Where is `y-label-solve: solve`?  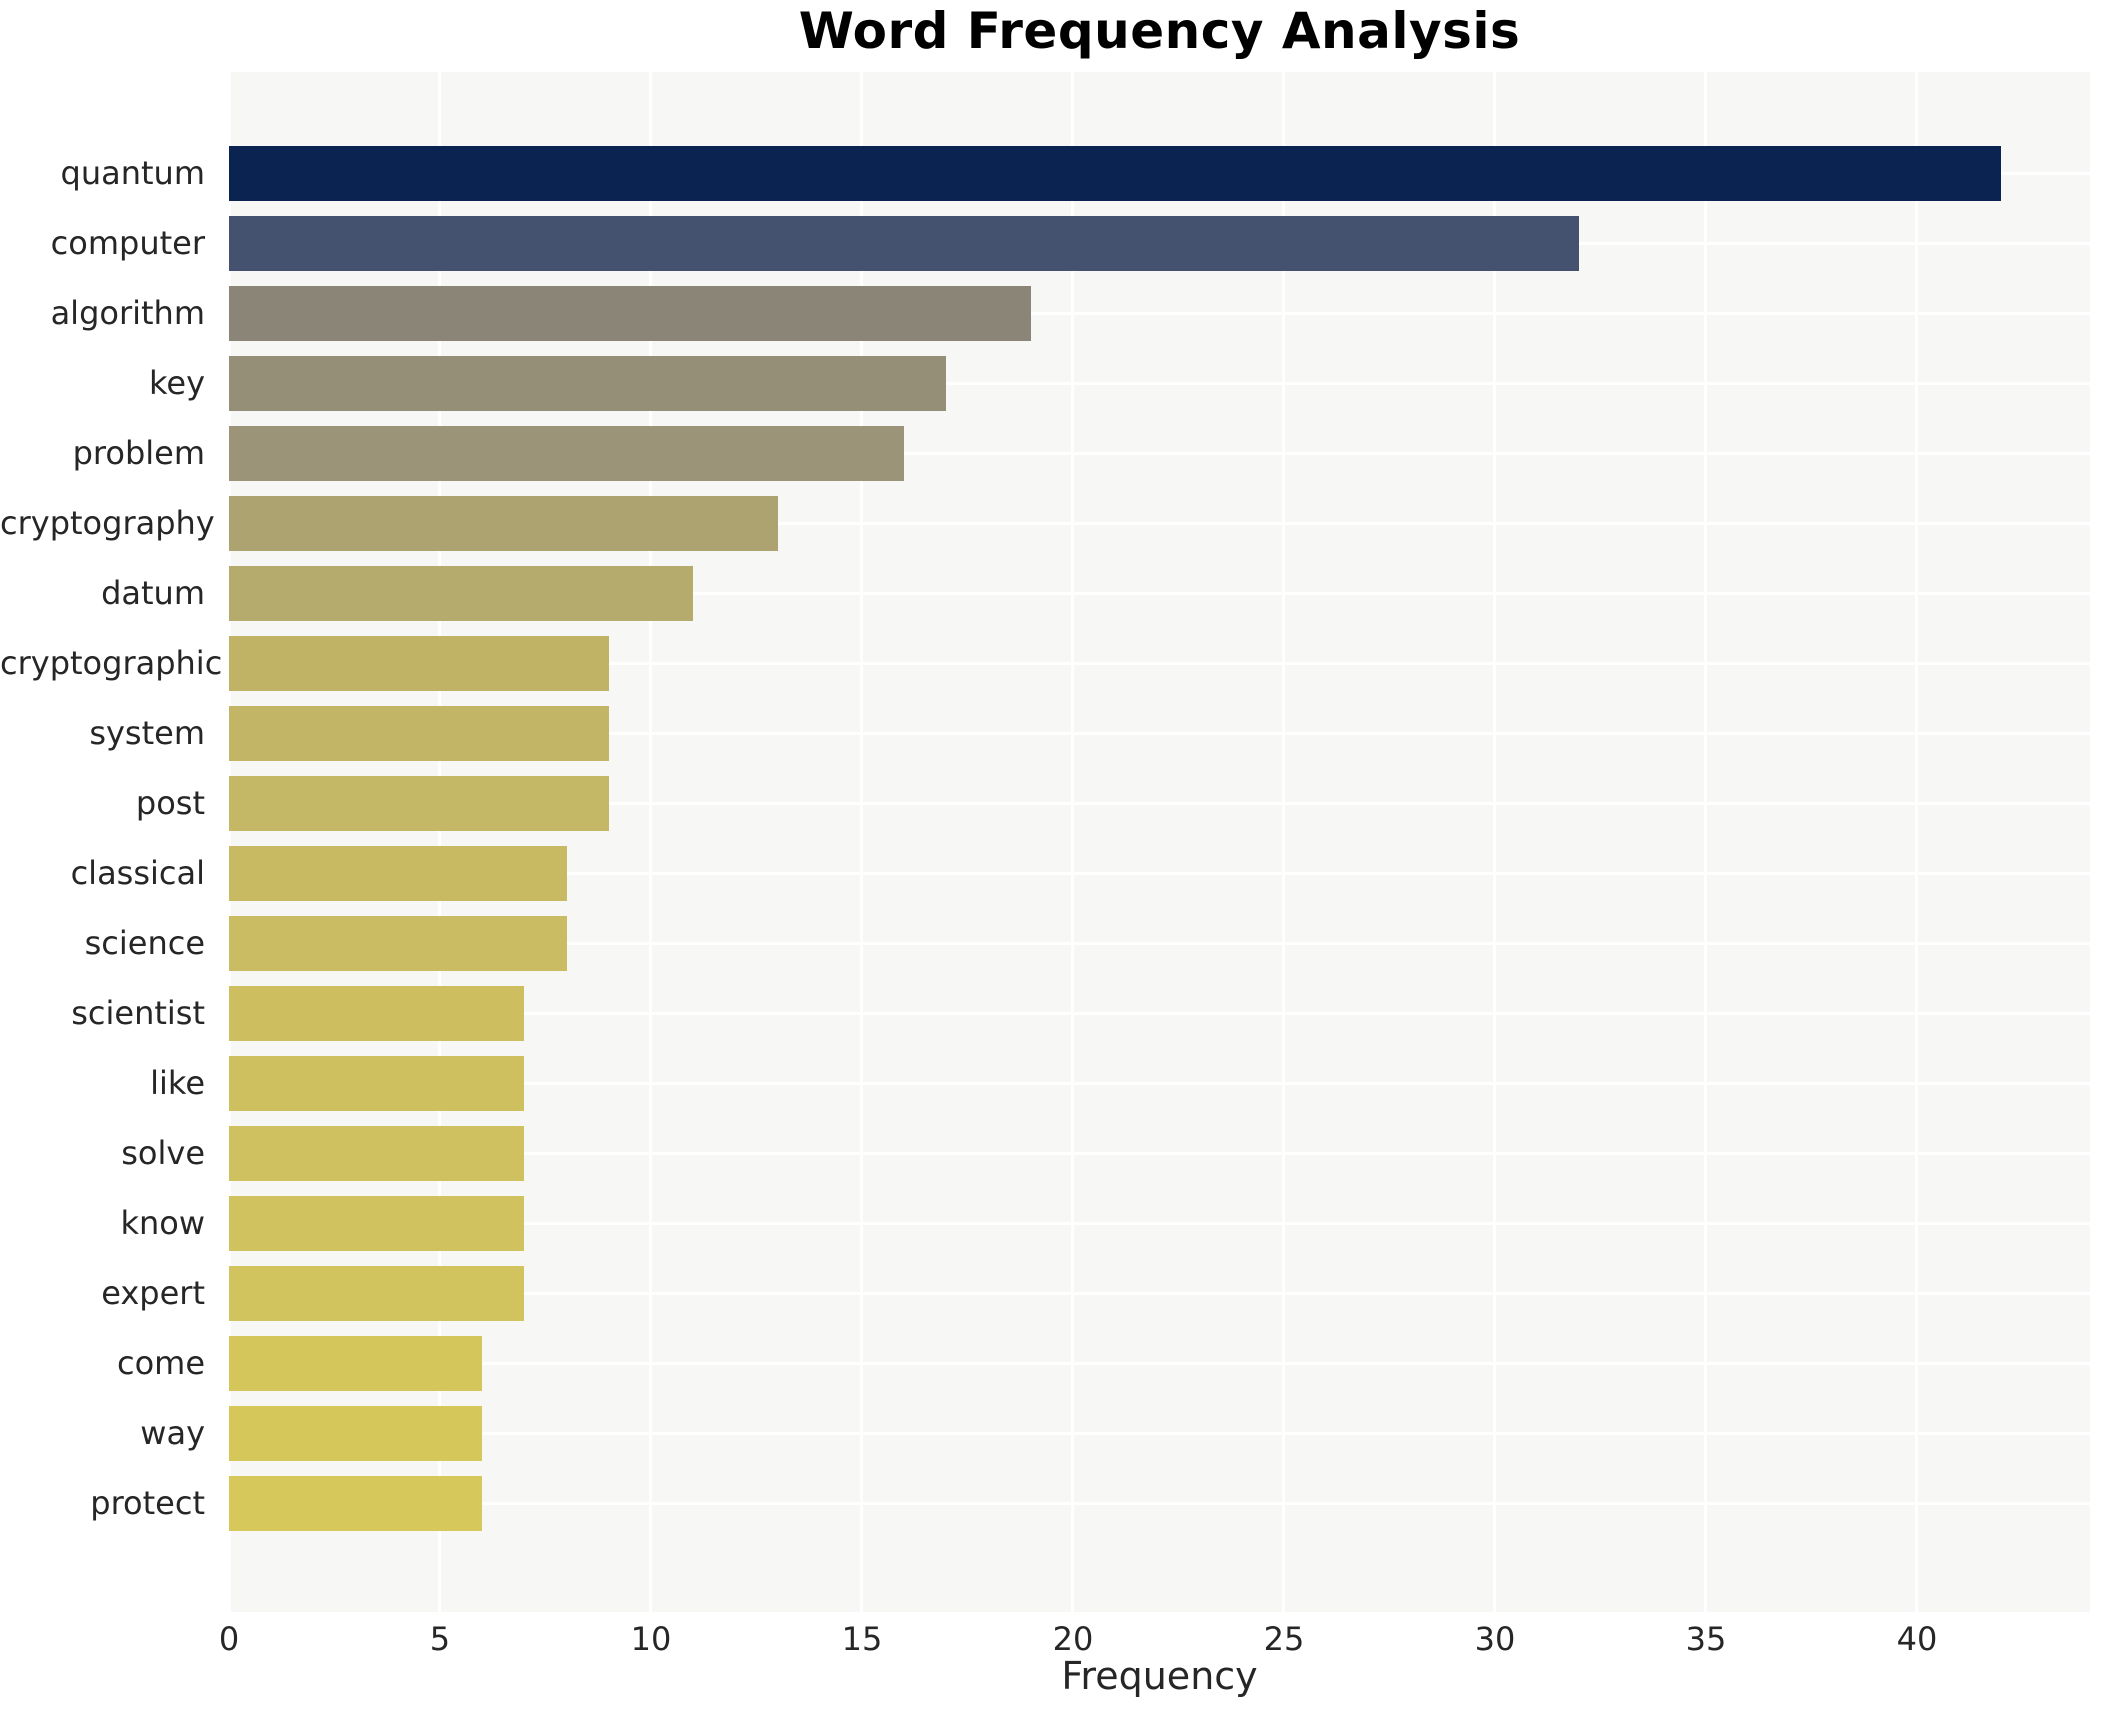
y-label-solve: solve is located at coordinates (163, 1153).